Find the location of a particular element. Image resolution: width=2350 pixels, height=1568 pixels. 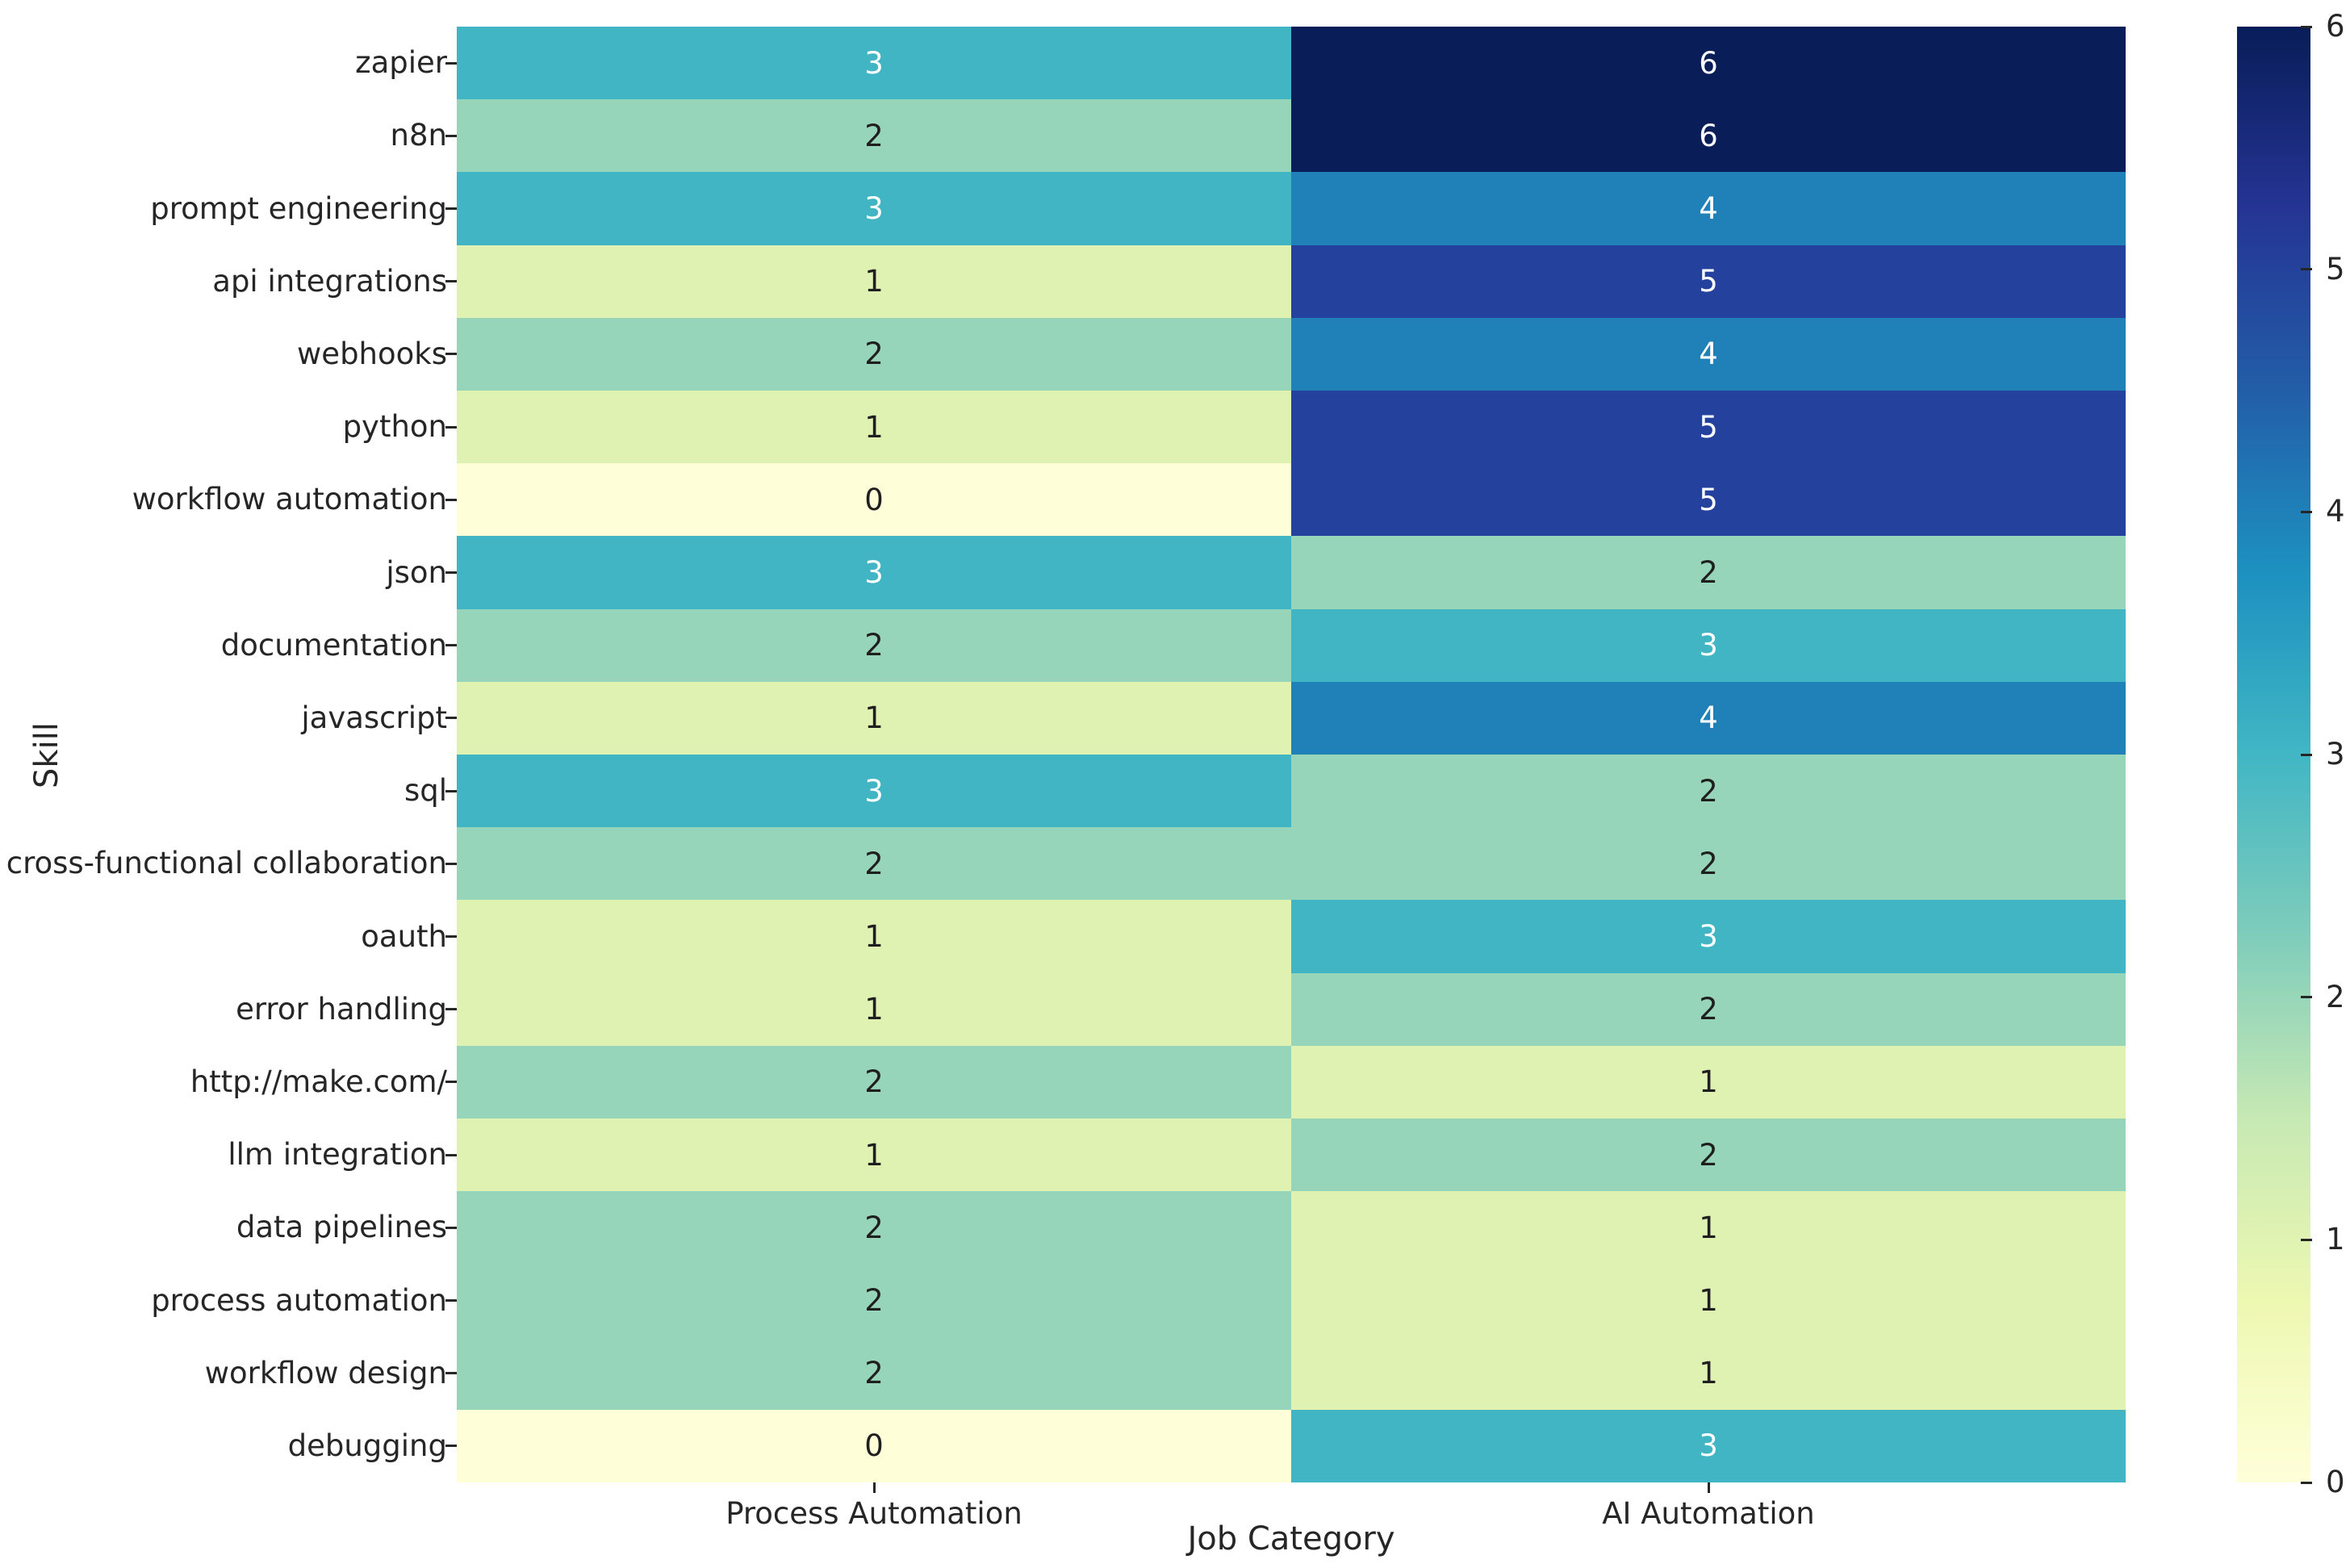

y-tick-label: debugging is located at coordinates (367, 1445).